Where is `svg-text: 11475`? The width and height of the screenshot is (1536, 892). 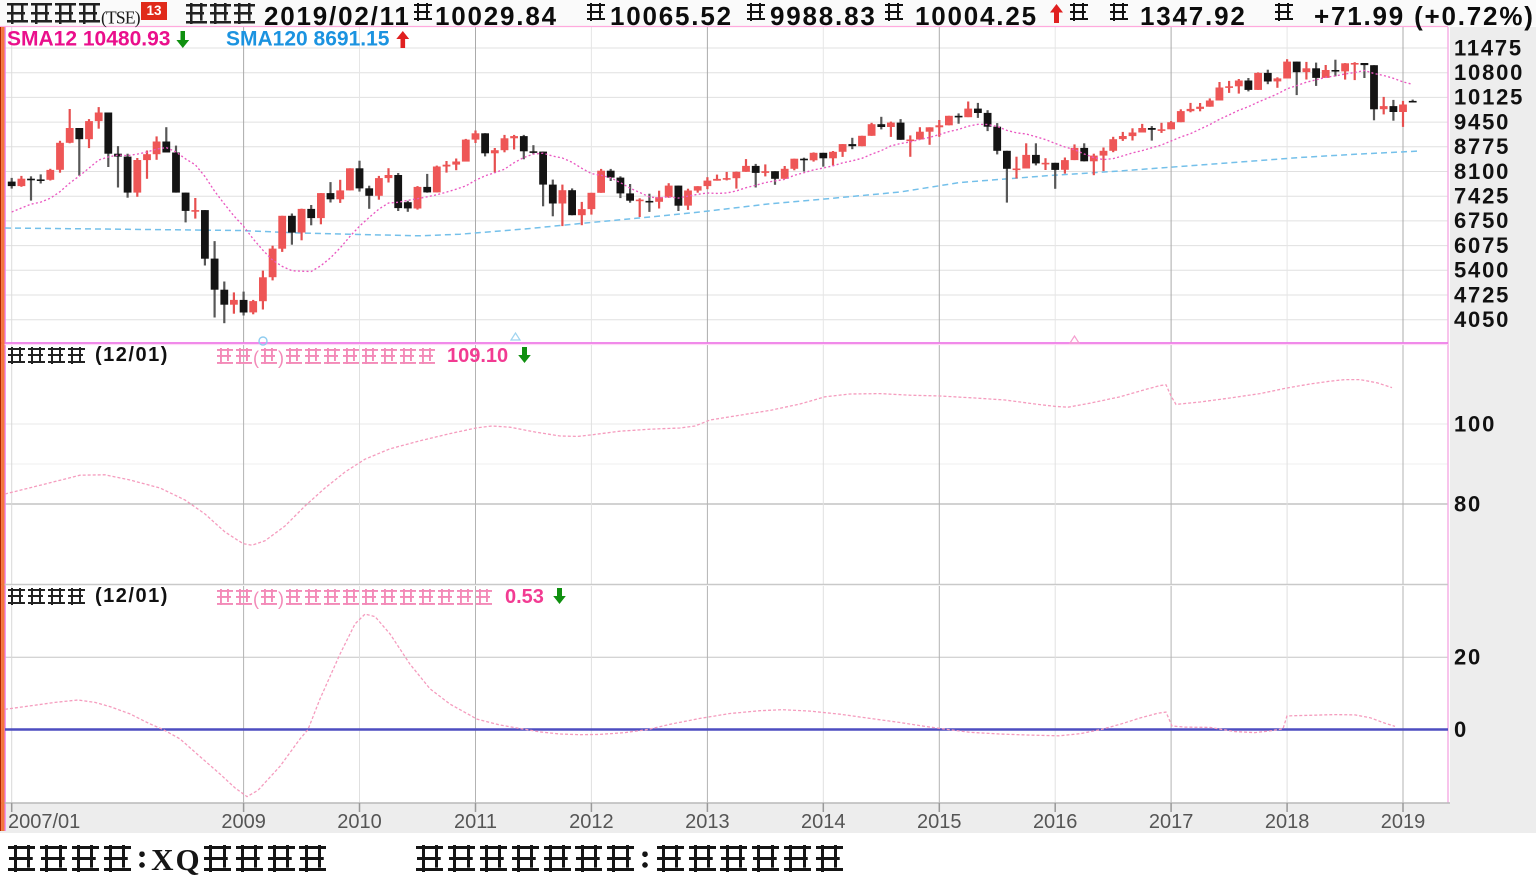
svg-text: 11475 is located at coordinates (1488, 47).